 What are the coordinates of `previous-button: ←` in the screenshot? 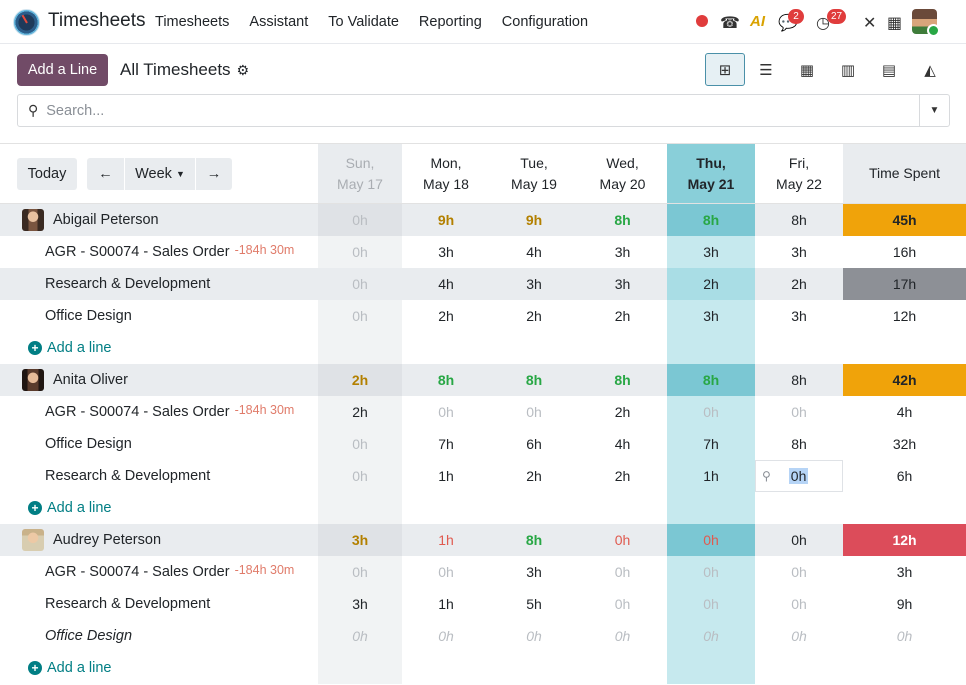 It's located at (105, 174).